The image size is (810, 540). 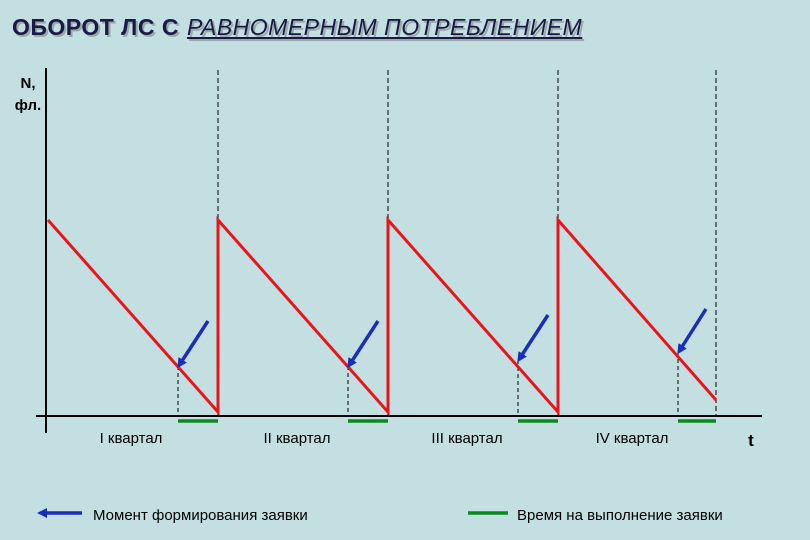 What do you see at coordinates (751, 440) in the screenshot?
I see `x-axis-label: t` at bounding box center [751, 440].